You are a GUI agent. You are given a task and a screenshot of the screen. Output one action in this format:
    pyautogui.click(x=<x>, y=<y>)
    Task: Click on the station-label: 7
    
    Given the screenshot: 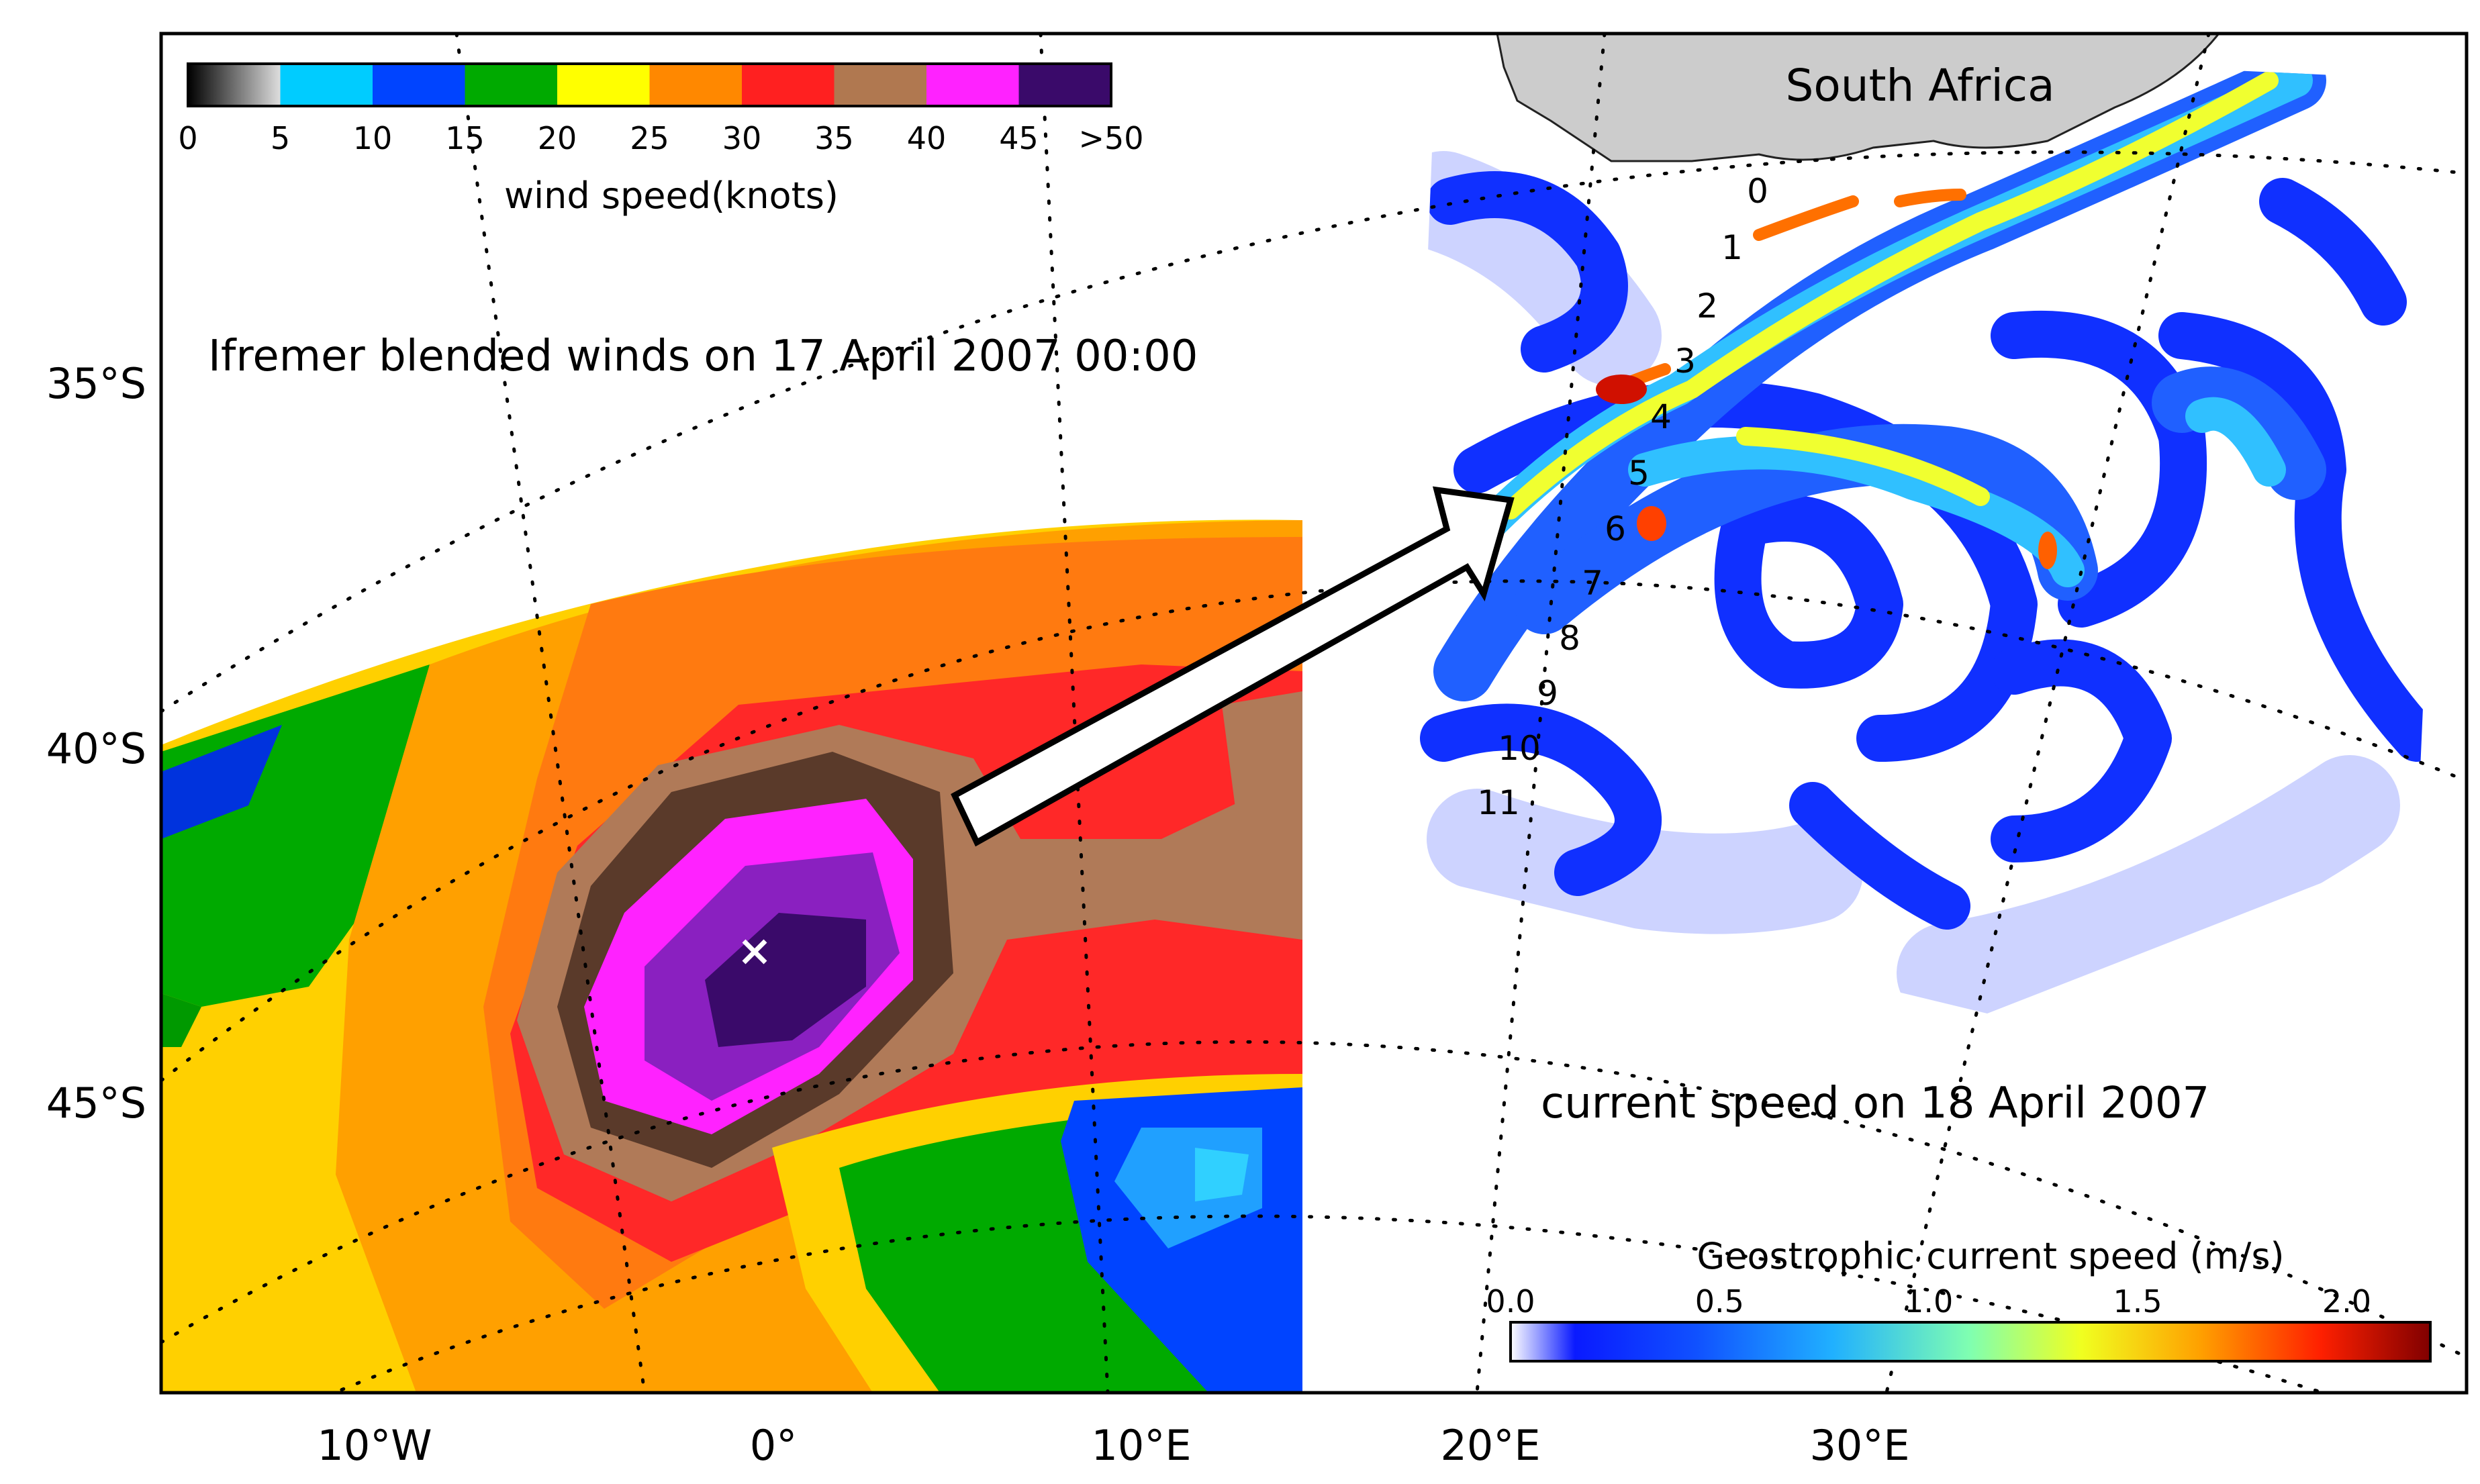 What is the action you would take?
    pyautogui.click(x=1592, y=584)
    